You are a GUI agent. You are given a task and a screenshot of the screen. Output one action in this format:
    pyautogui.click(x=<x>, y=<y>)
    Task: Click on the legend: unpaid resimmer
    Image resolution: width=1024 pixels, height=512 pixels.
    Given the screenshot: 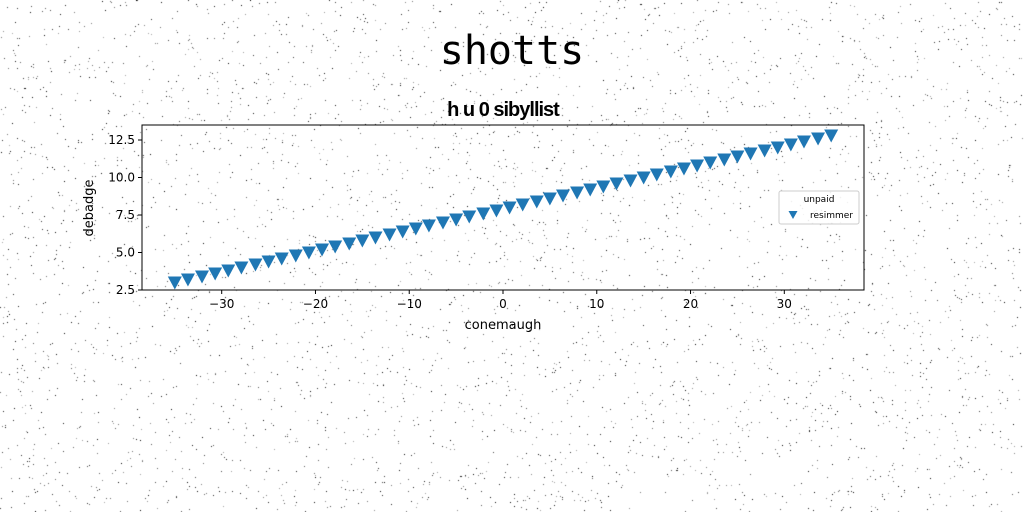 What is the action you would take?
    pyautogui.click(x=819, y=207)
    